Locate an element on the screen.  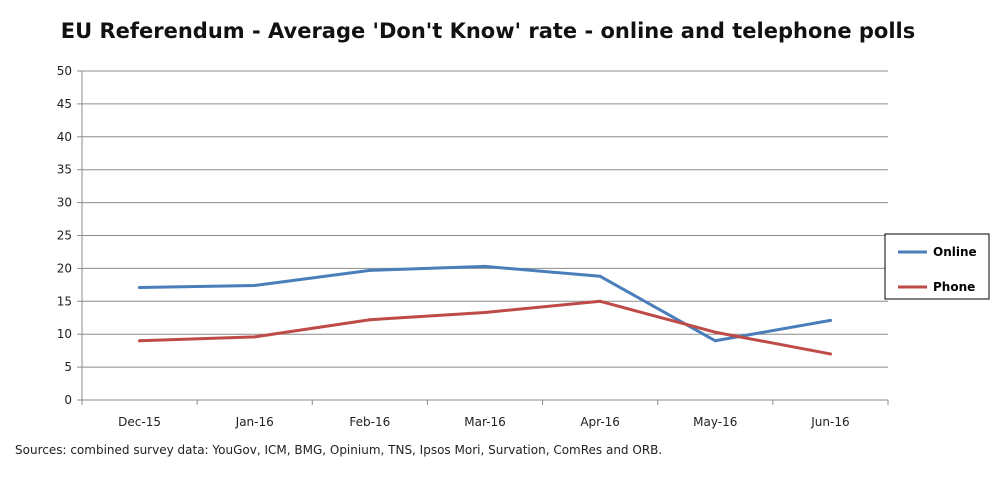
x-tick-label: Apr-16 is located at coordinates (600, 422).